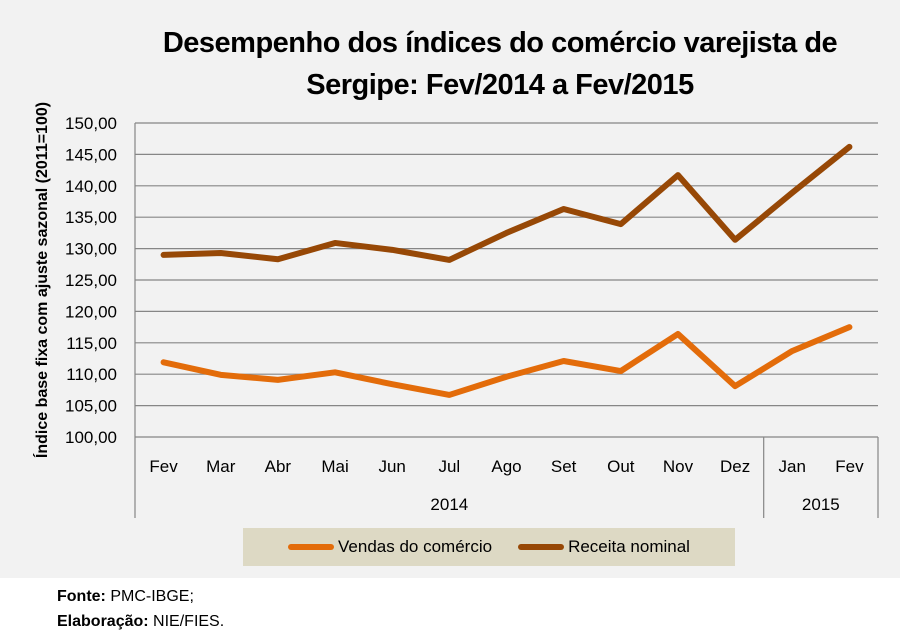 This screenshot has height=644, width=900. I want to click on y-tick-label: 100,00, so click(91, 437).